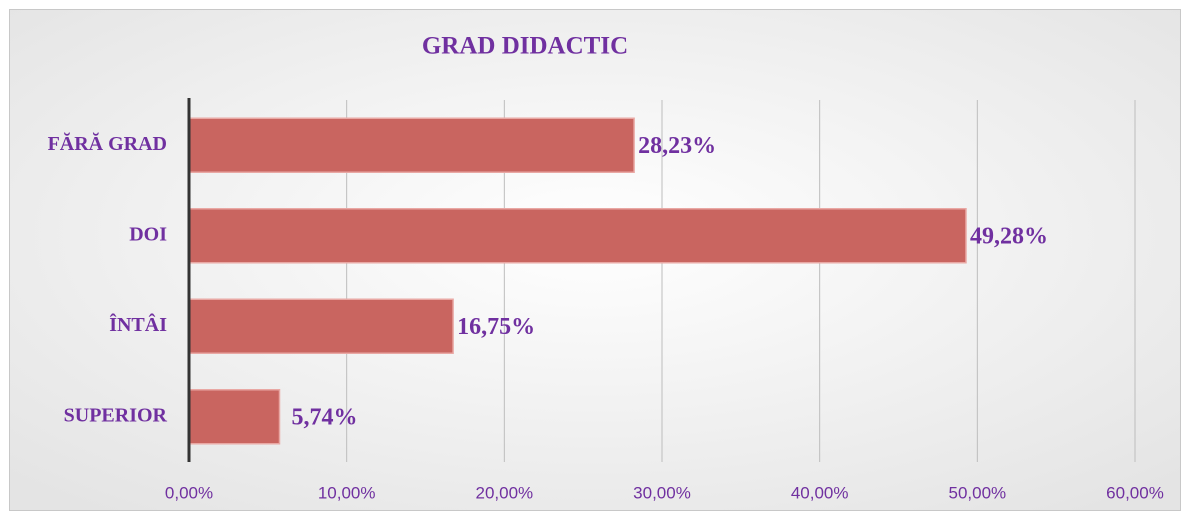 This screenshot has width=1190, height=520. I want to click on x-tick-label: 30,00%, so click(662, 492).